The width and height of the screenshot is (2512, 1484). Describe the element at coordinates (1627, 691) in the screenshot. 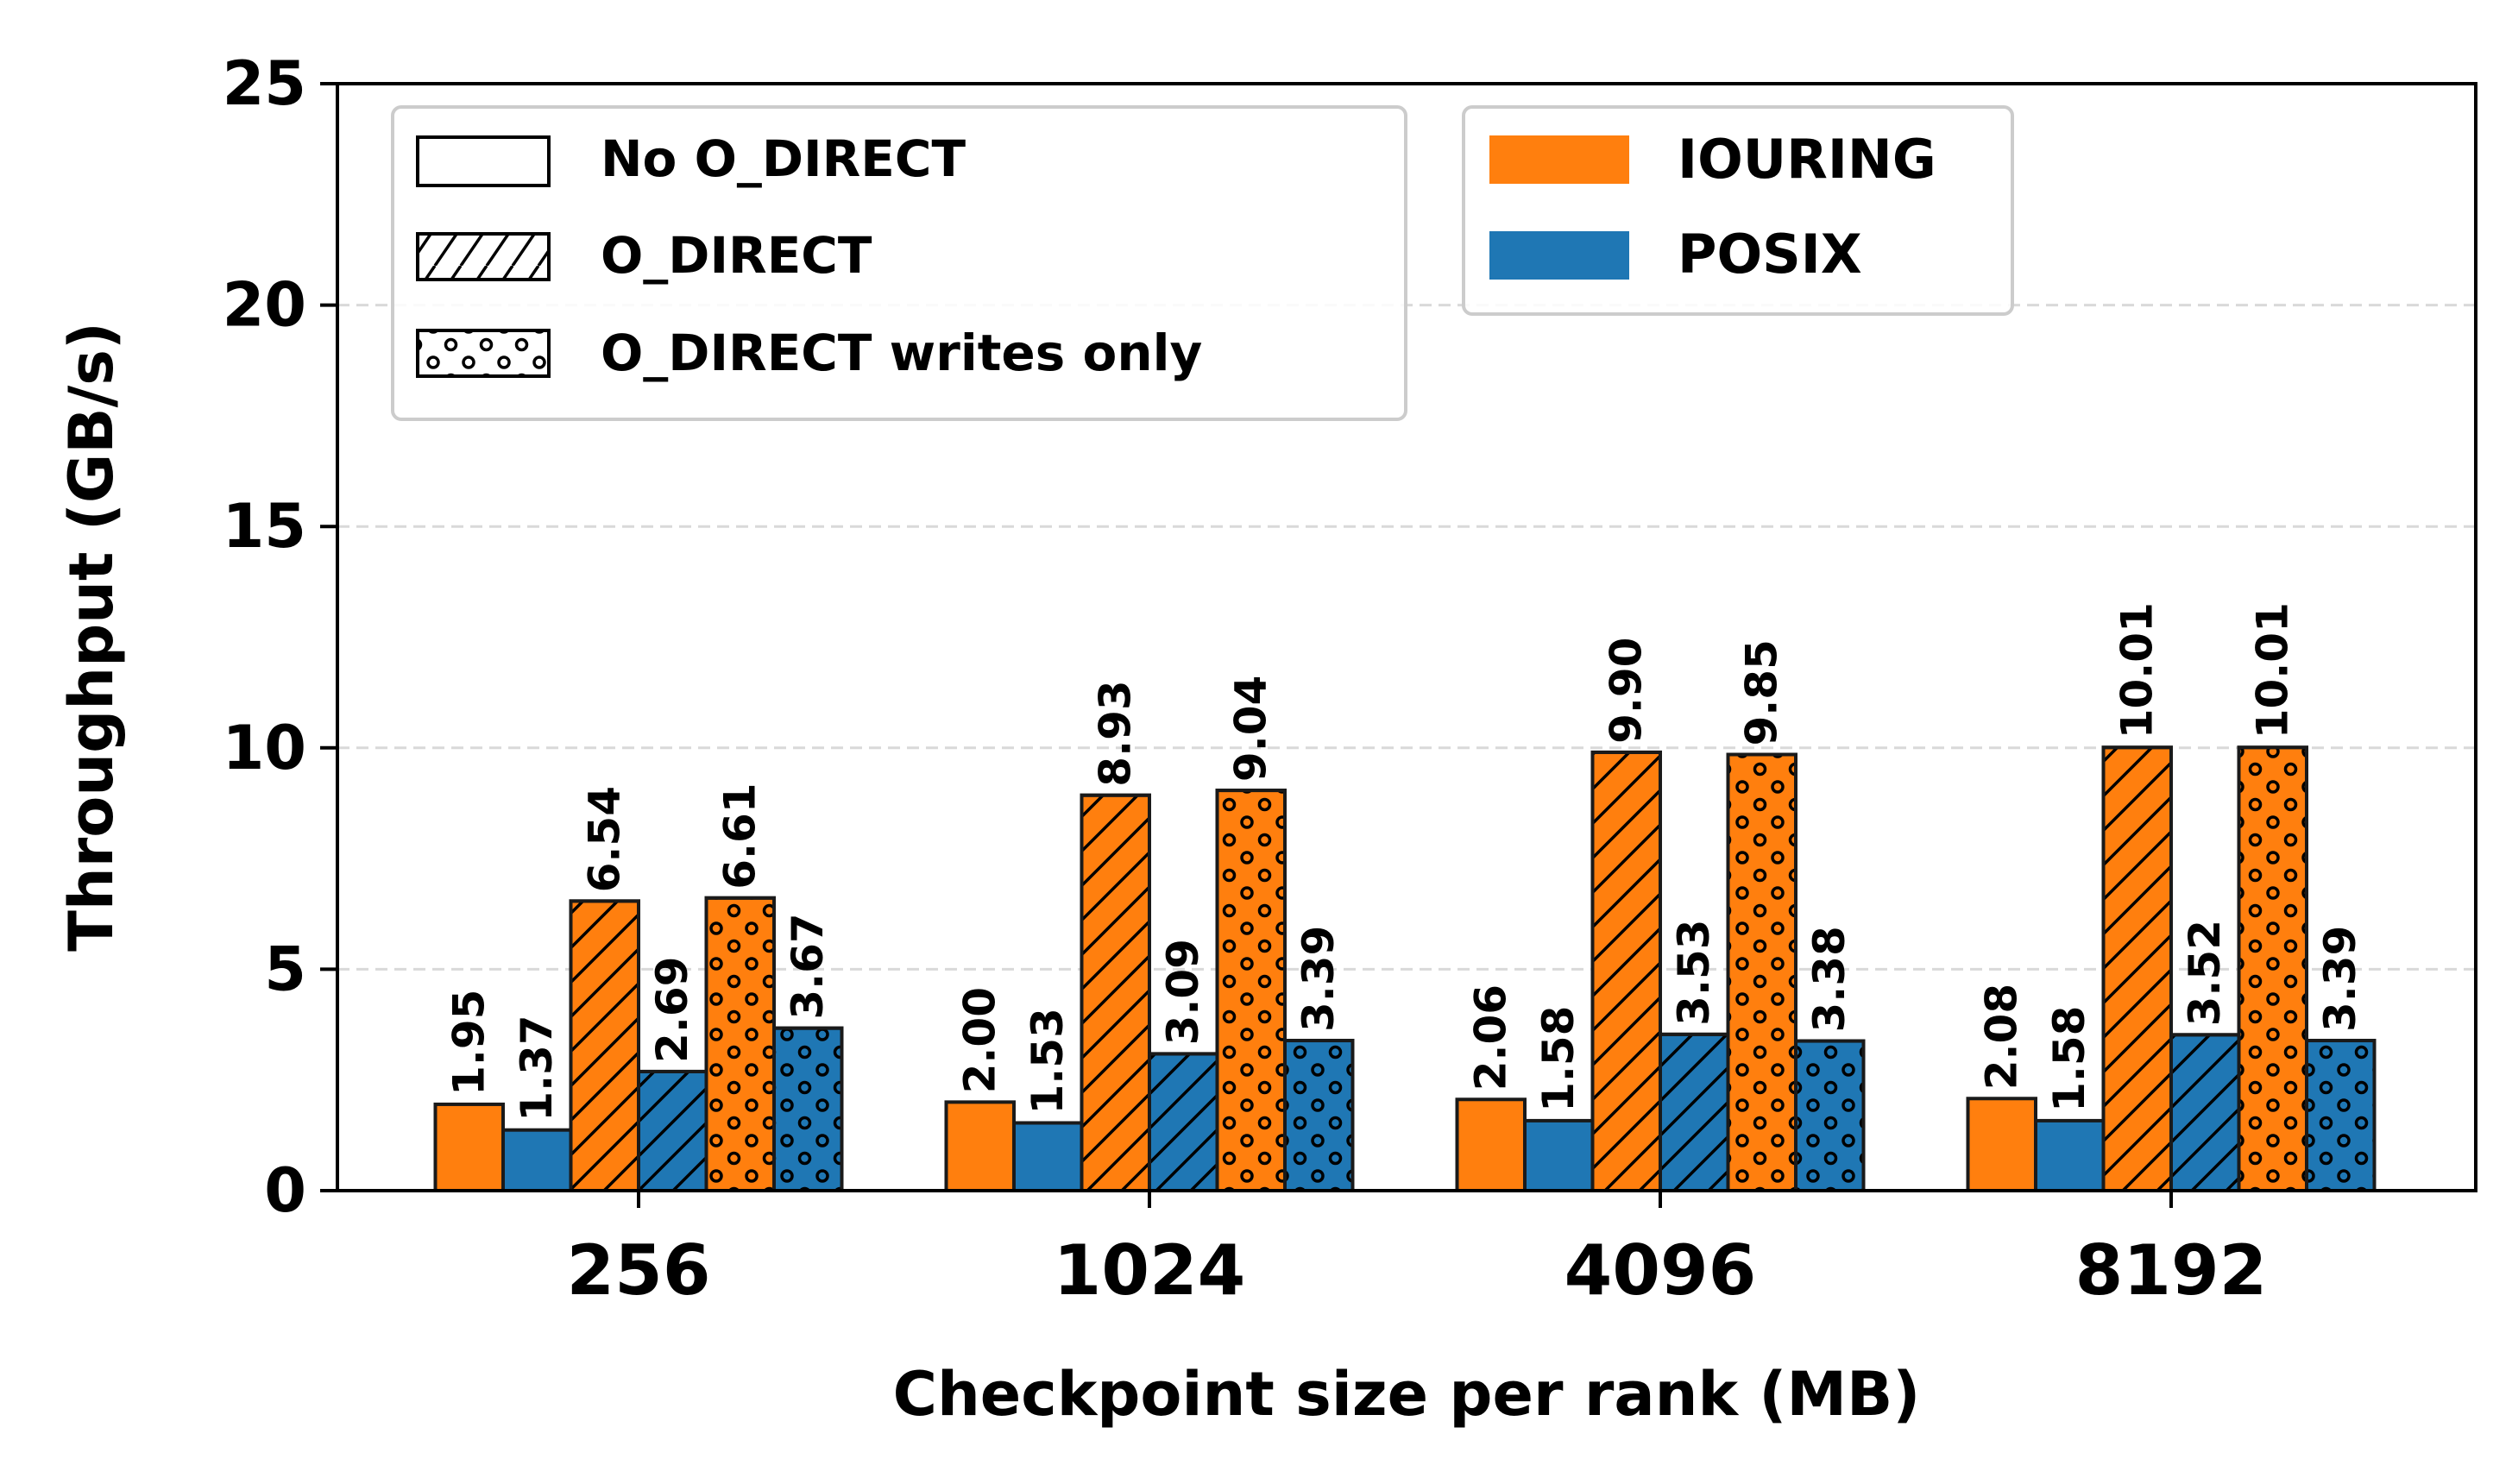

I see `bar-value-label: 9.90` at that location.